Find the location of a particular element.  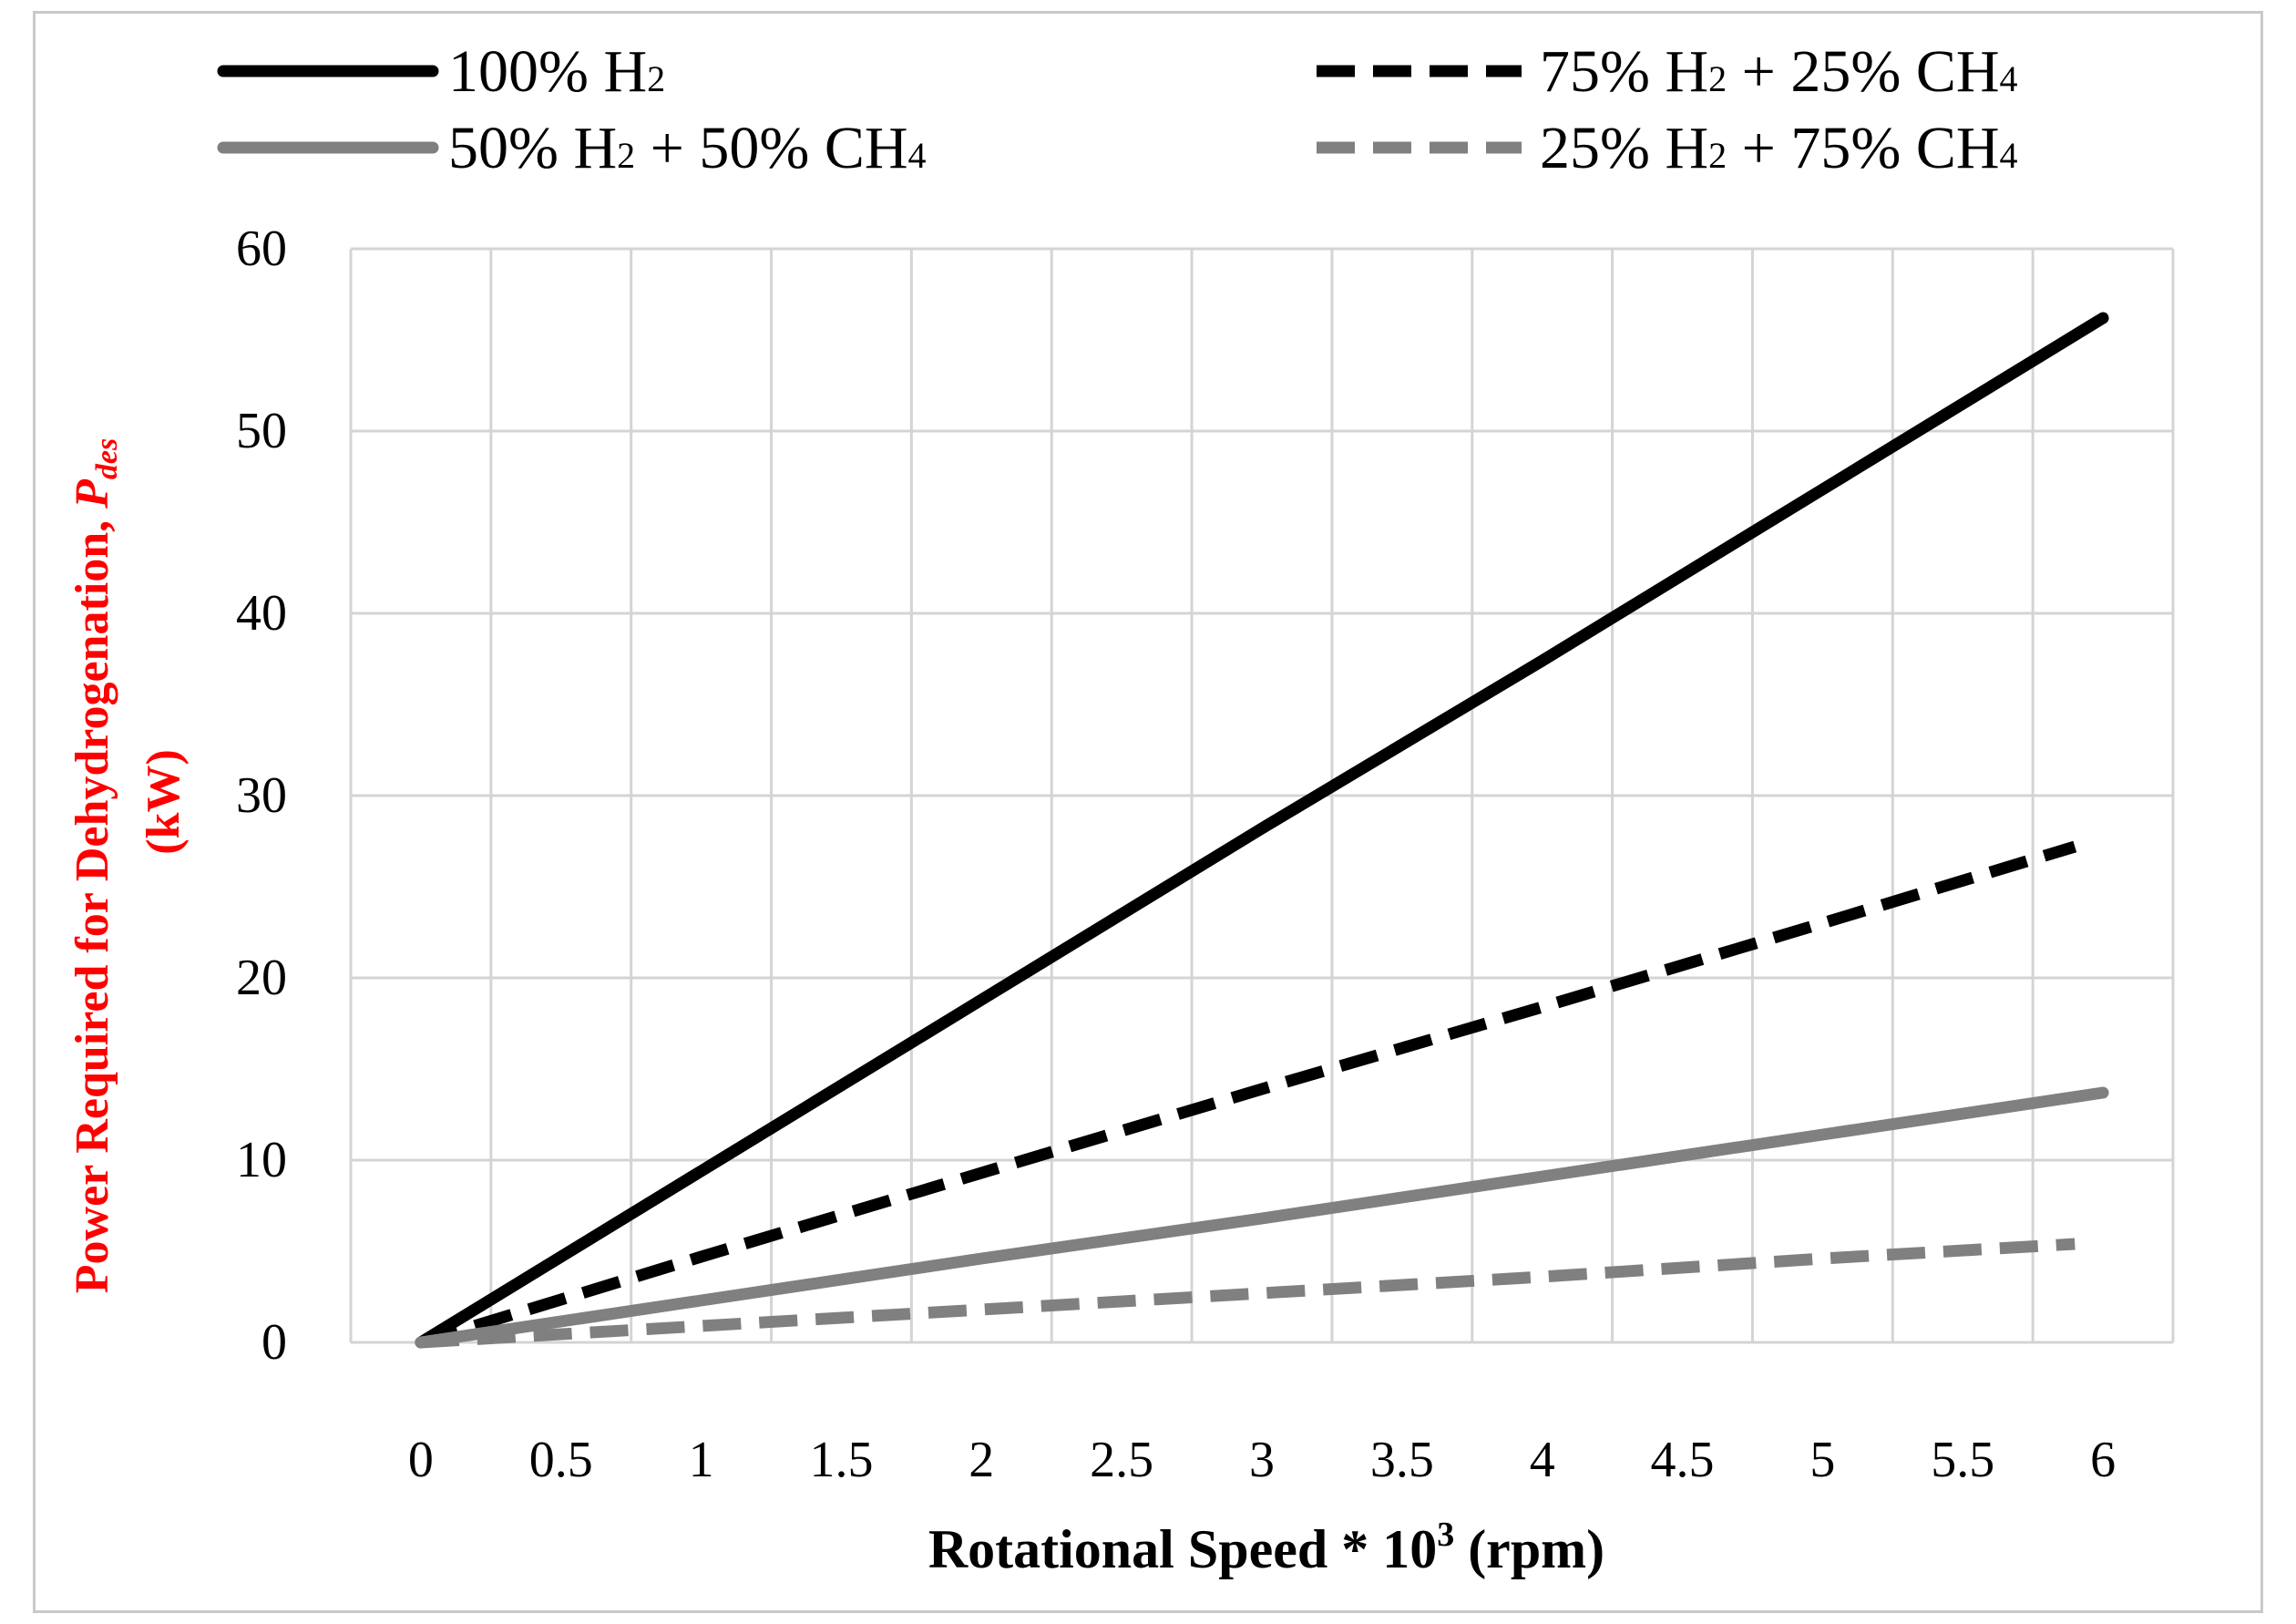

x-tick-label: 3.5 is located at coordinates (1402, 1460).